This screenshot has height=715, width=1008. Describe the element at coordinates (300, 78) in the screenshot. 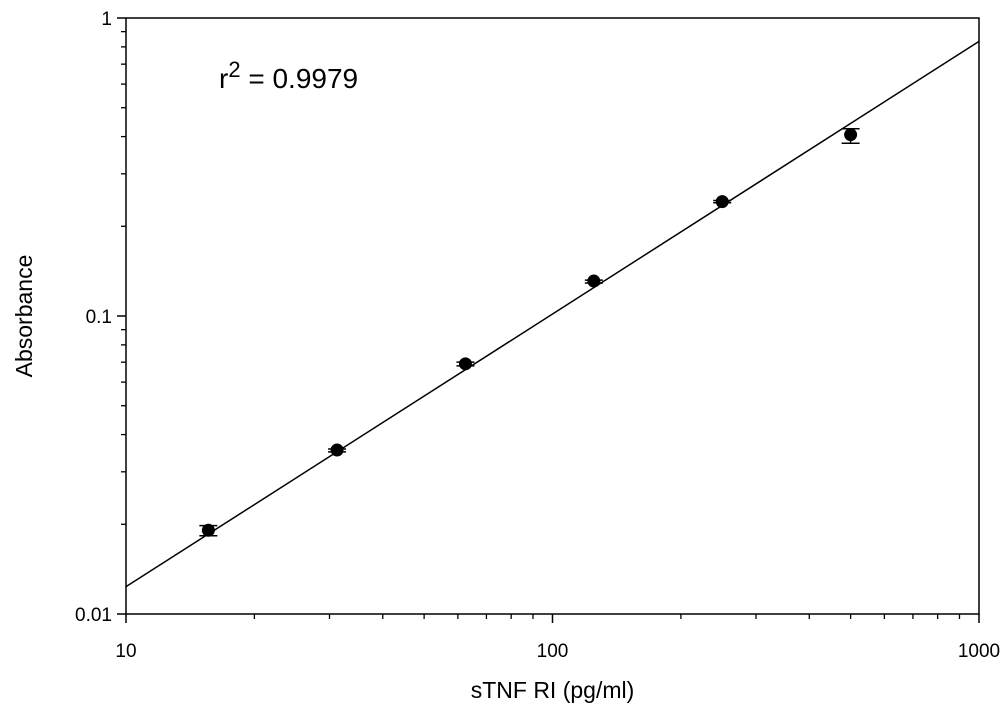

I see `r-squared-value: = 0.9979` at that location.